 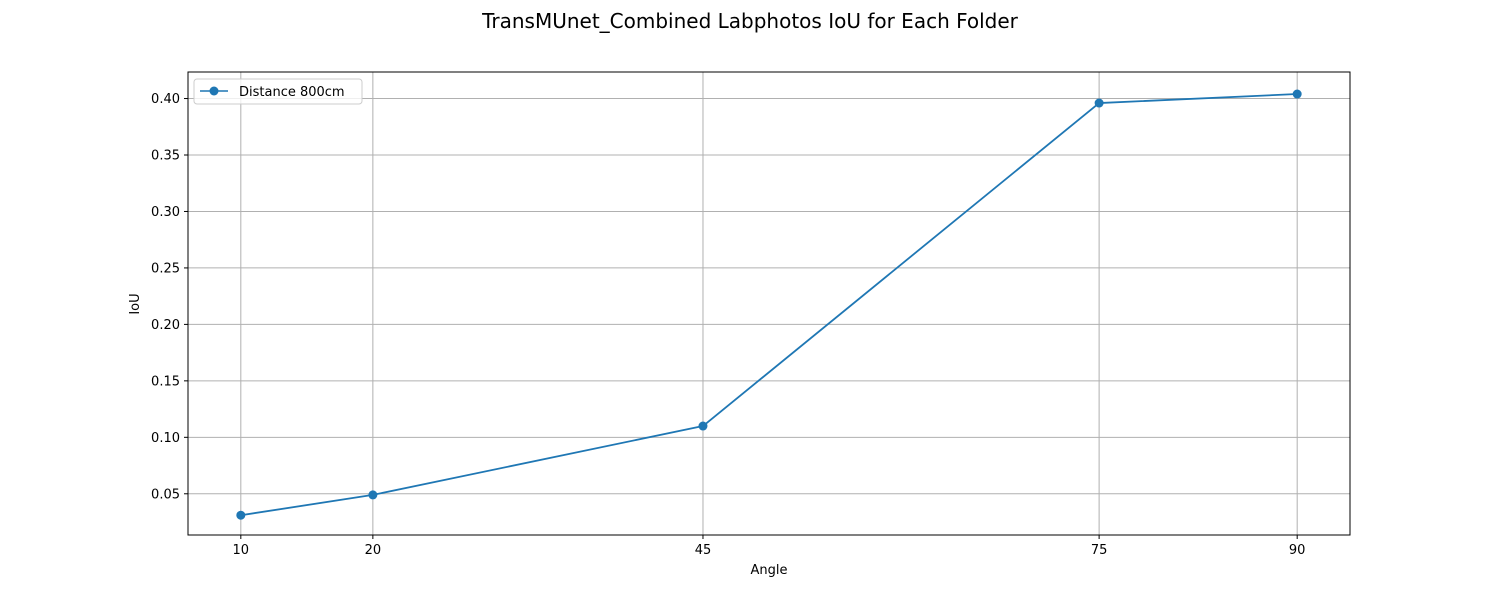 What do you see at coordinates (165, 381) in the screenshot?
I see `y-tick-label: 0.15` at bounding box center [165, 381].